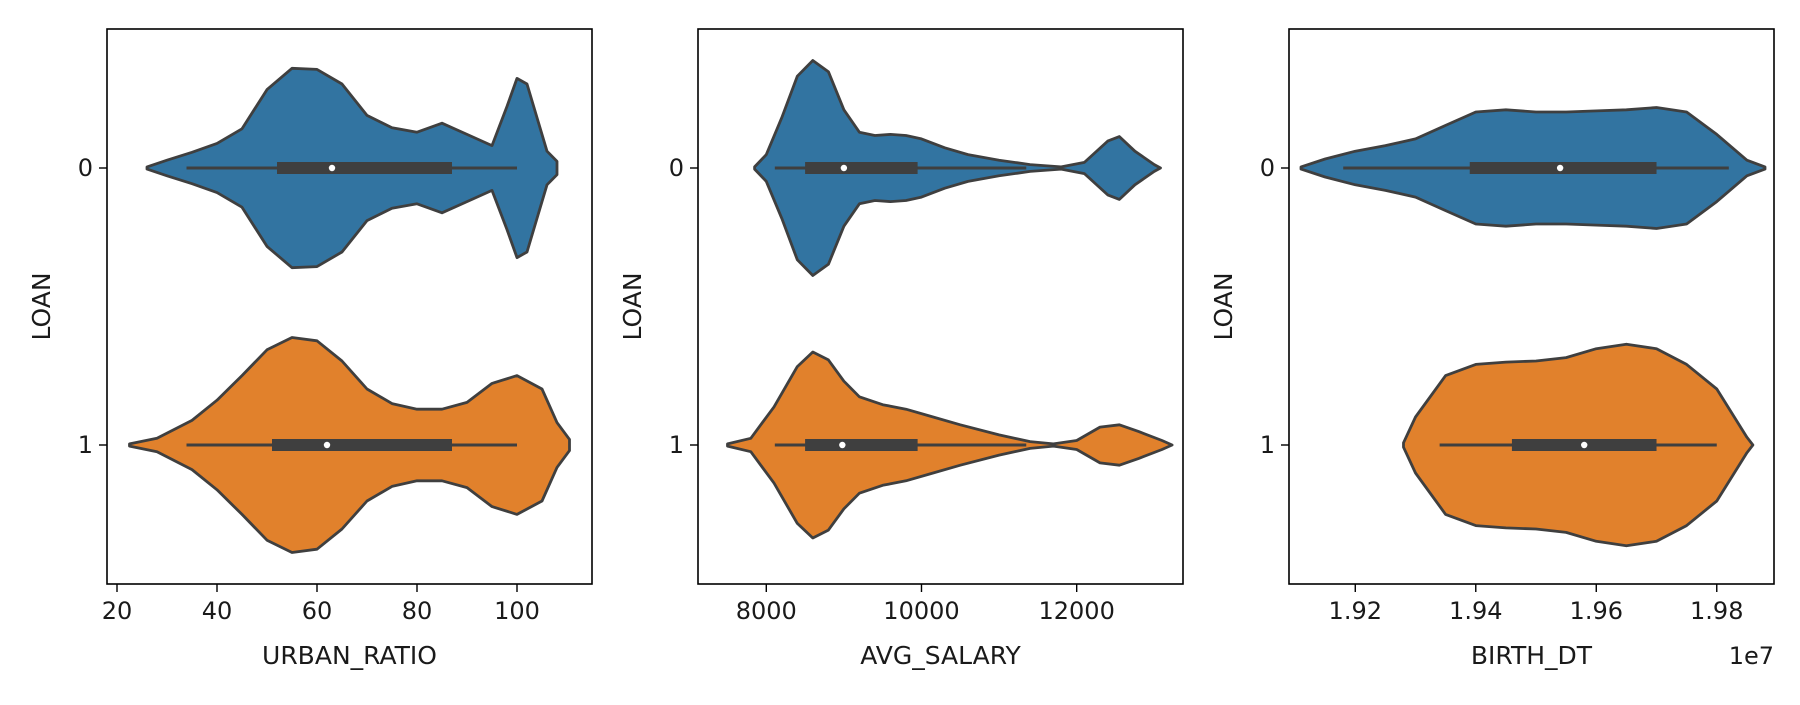 The width and height of the screenshot is (1800, 705). What do you see at coordinates (1355, 611) in the screenshot?
I see `x-tick-label: 1.92` at bounding box center [1355, 611].